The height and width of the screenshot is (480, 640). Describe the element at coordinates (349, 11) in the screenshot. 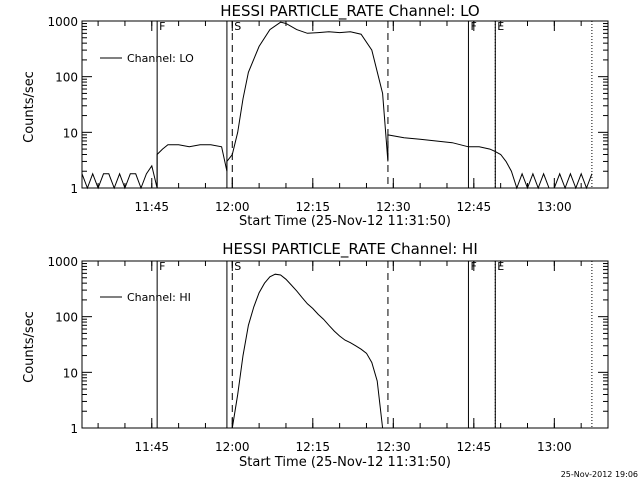

I see `chart-title-lo: HESSI PARTICLE_RATE Channel: LO` at that location.